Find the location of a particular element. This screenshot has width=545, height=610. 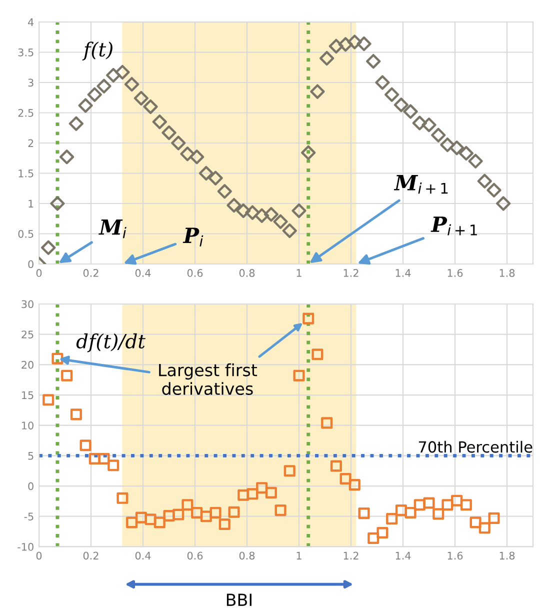

y-tick-label: 4 is located at coordinates (31, 22).